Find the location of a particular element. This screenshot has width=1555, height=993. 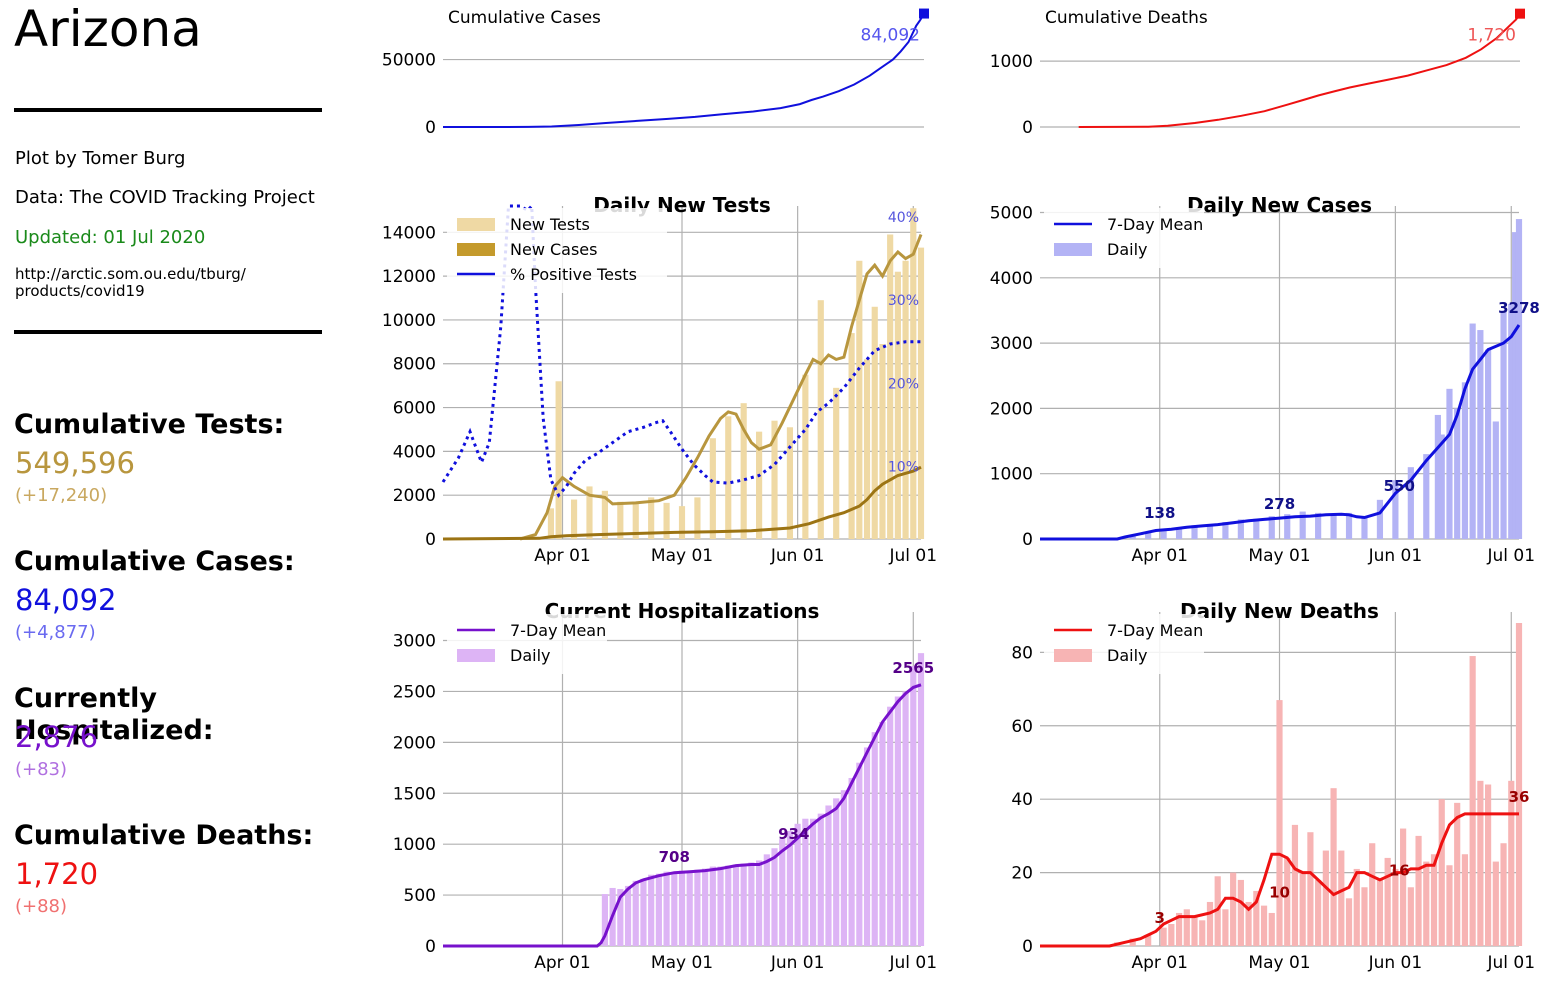

end-value-label: 1,720 is located at coordinates (1491, 36).